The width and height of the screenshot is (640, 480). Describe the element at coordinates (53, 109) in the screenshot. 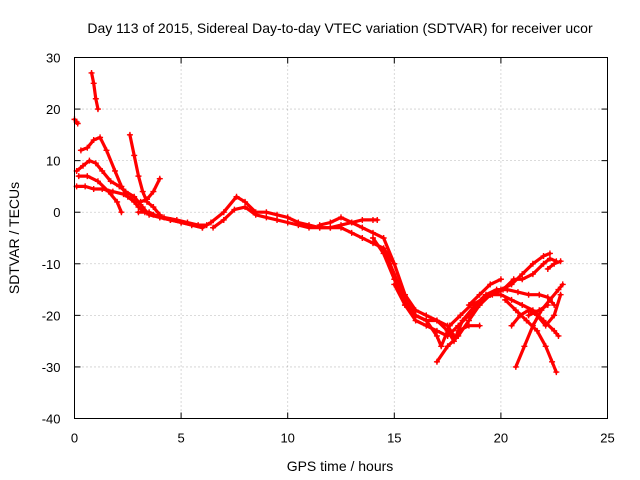

I see `y-tick-label: 20` at that location.